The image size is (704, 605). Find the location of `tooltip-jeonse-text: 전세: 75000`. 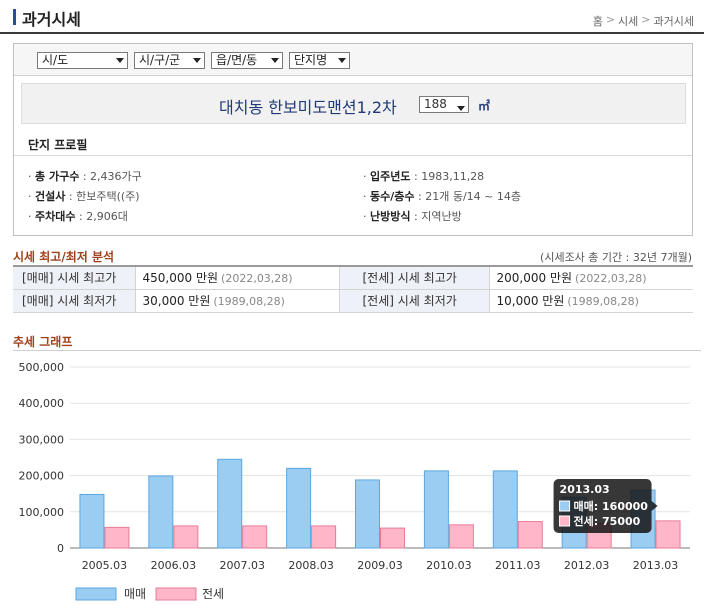

tooltip-jeonse-text: 전세: 75000 is located at coordinates (607, 521).